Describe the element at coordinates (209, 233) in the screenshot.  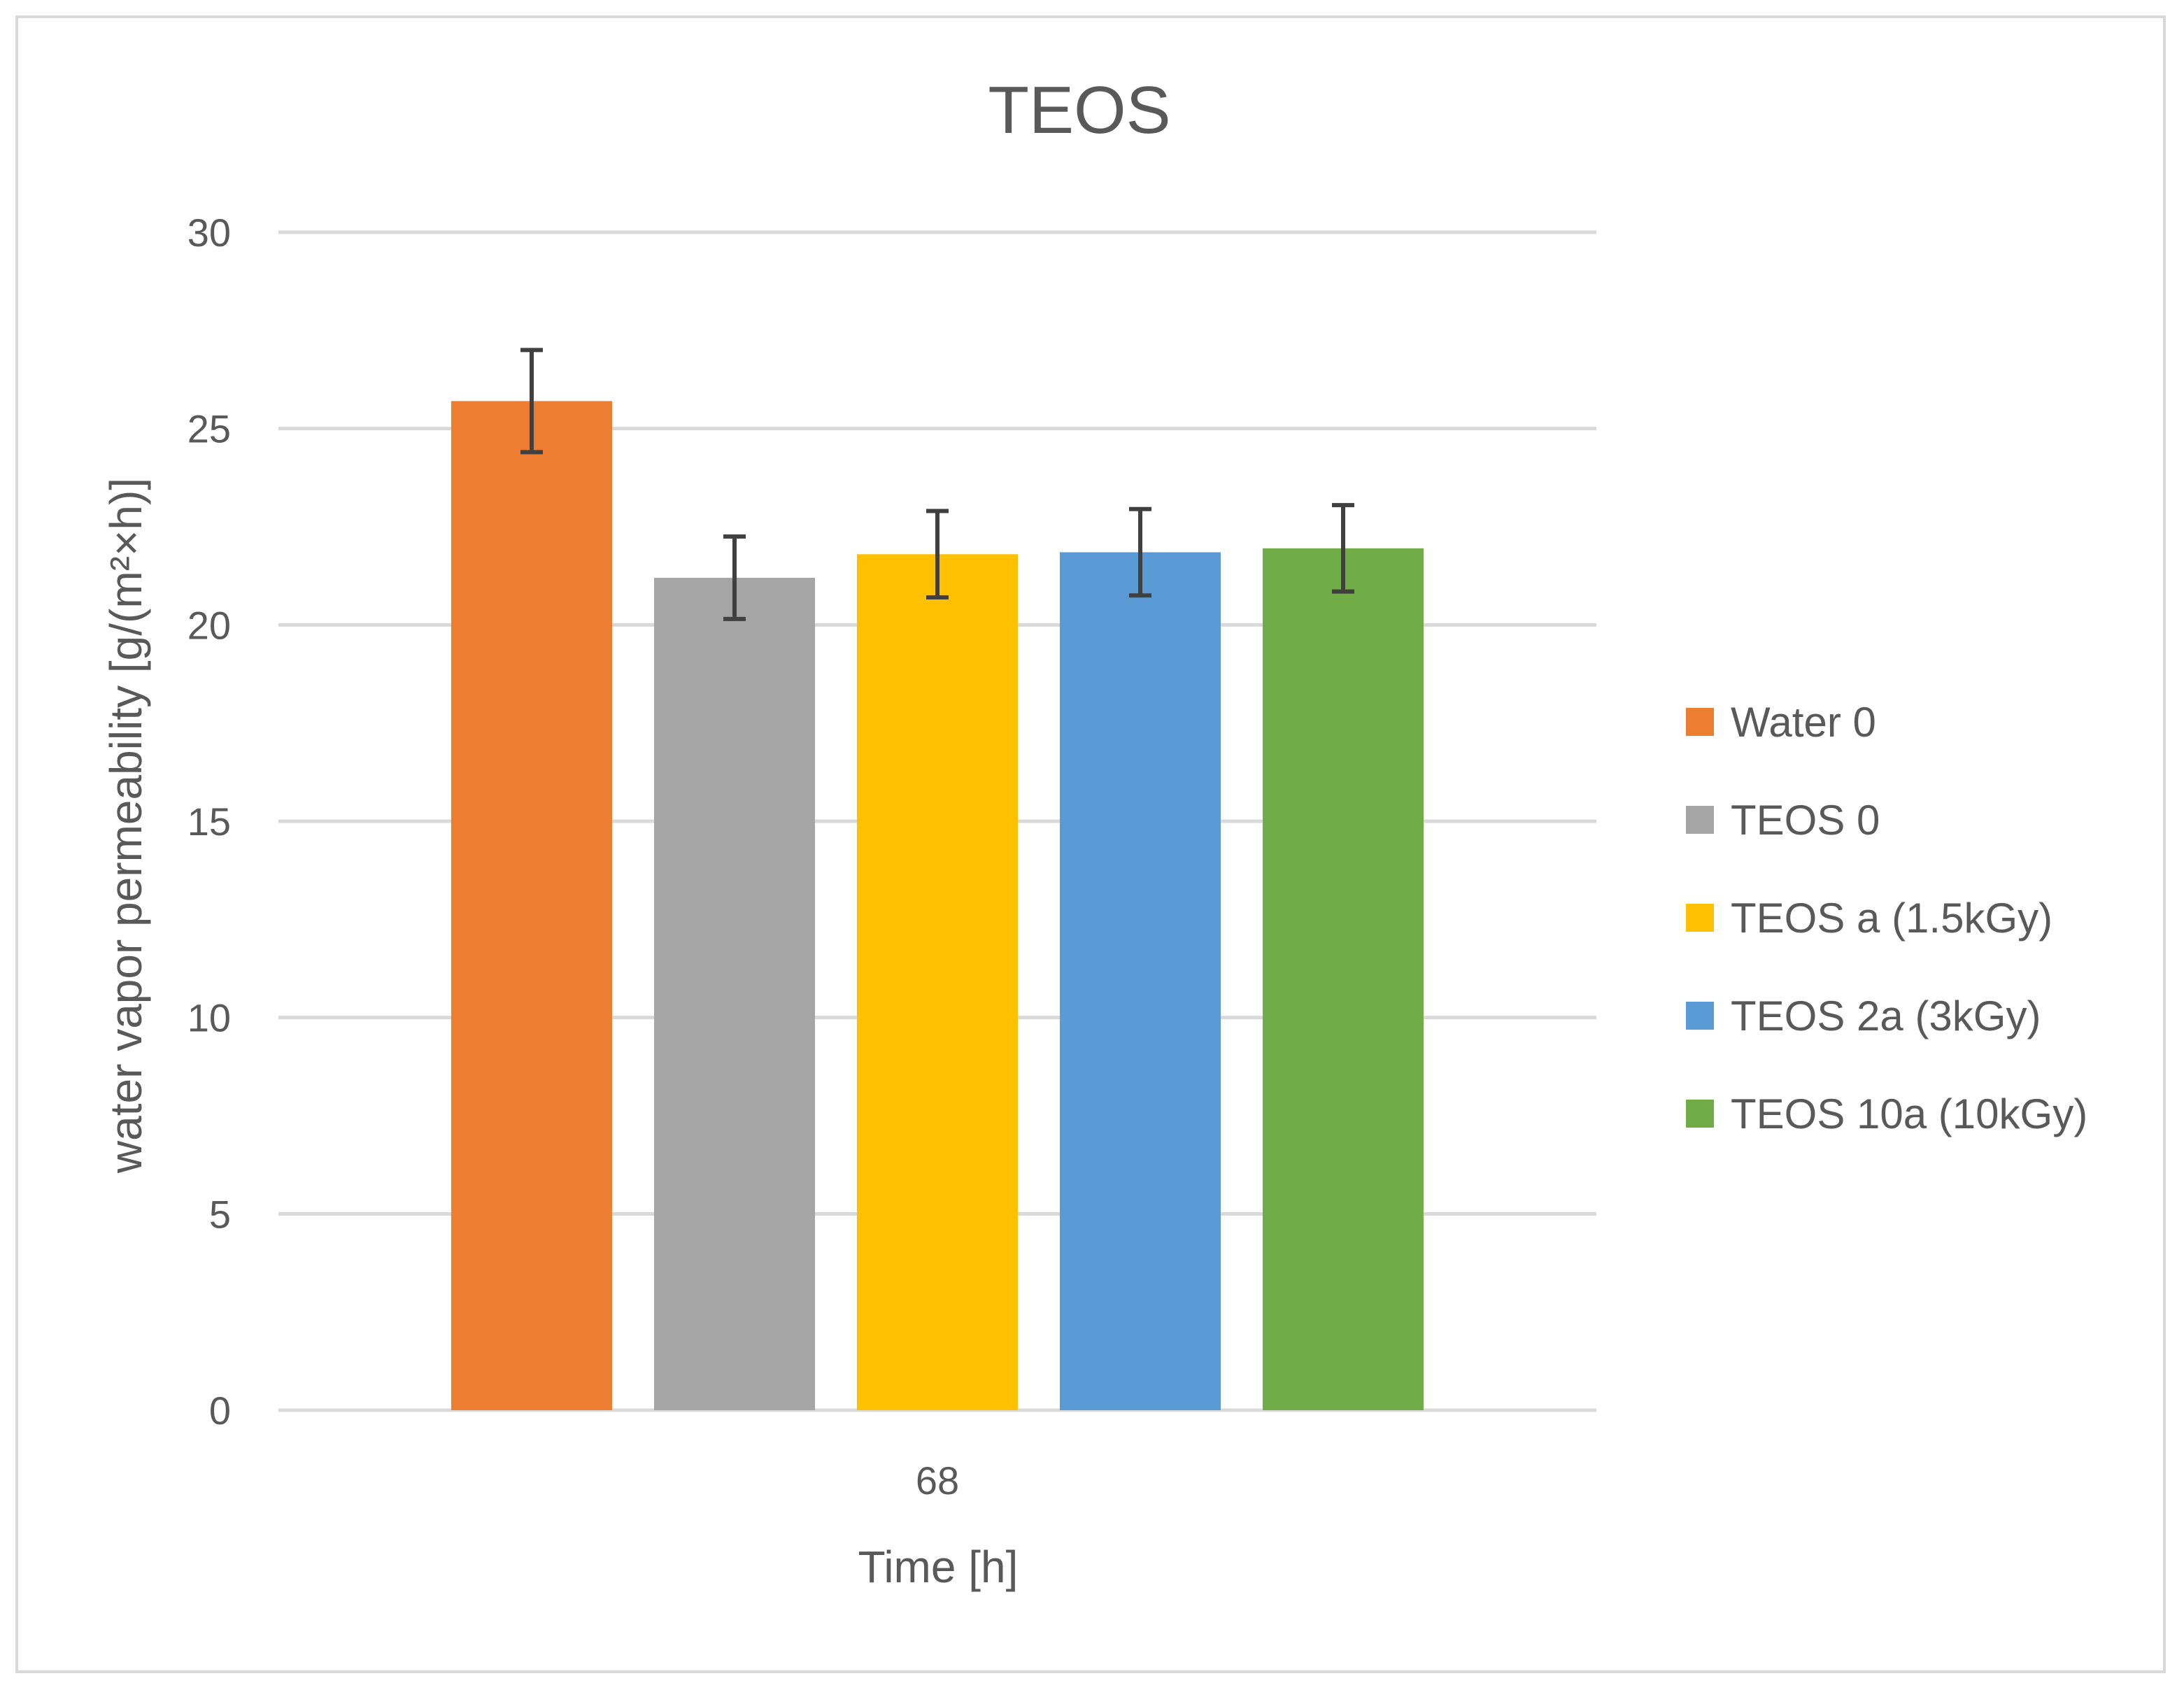
I see `y-tick-label: 30` at that location.